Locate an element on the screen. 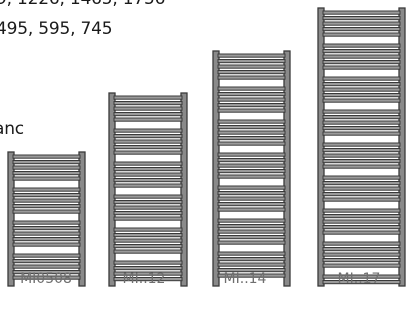 This screenshot has height=320, width=409. model-label-mi12: MI..12 is located at coordinates (144, 279).